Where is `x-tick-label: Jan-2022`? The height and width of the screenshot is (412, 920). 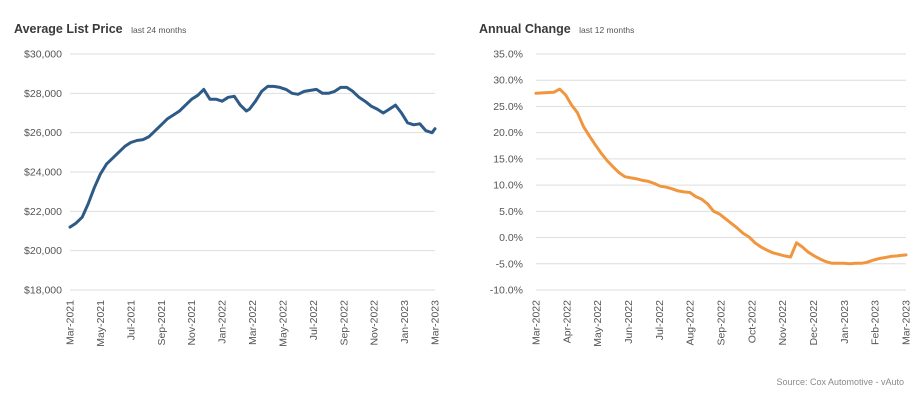
x-tick-label: Jan-2022 is located at coordinates (223, 322).